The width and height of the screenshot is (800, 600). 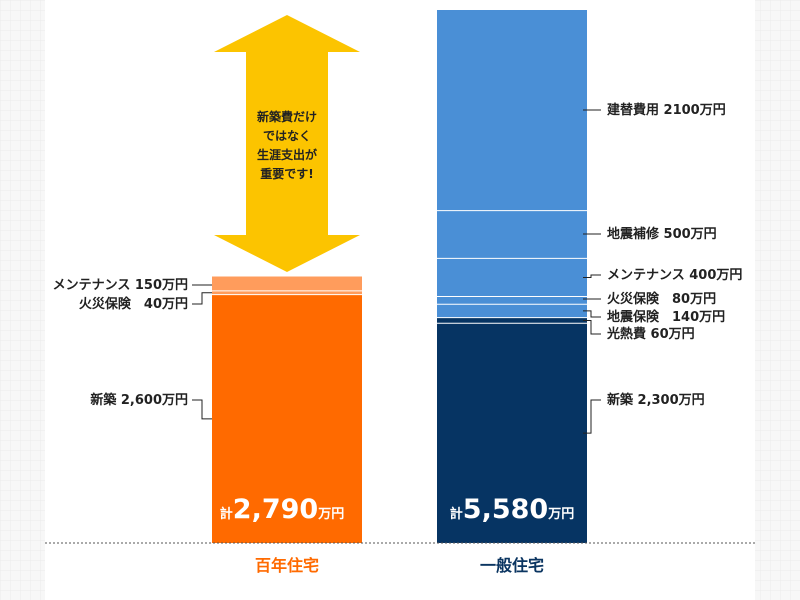 I want to click on total-value-hyakunen: 2,790, so click(x=275, y=509).